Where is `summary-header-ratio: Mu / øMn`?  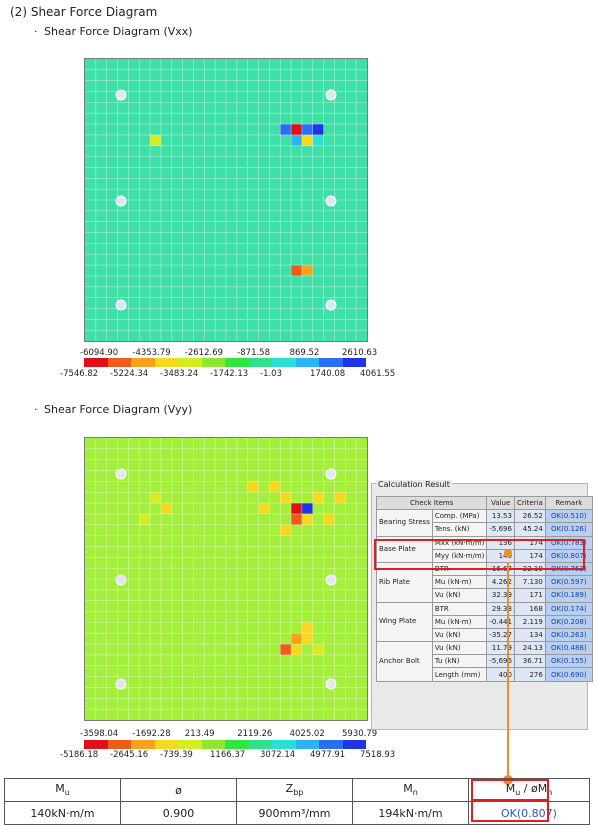
summary-header-ratio: Mu / øMn is located at coordinates (529, 790).